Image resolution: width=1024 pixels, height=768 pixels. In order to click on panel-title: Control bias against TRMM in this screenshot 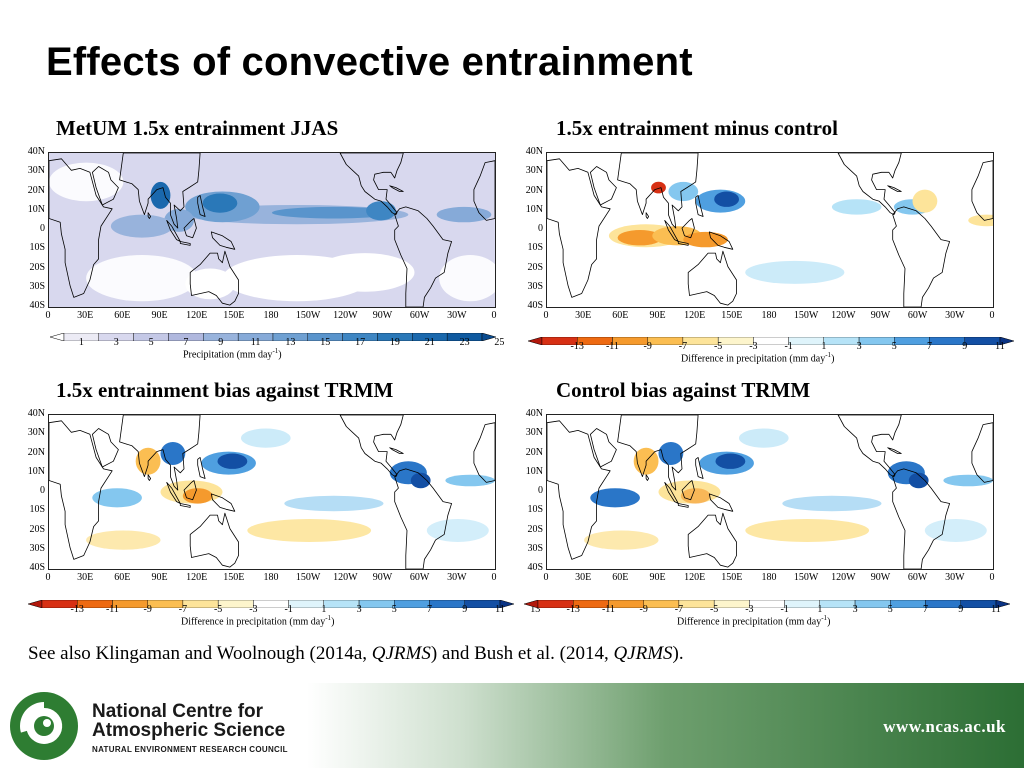, I will do `click(683, 390)`.